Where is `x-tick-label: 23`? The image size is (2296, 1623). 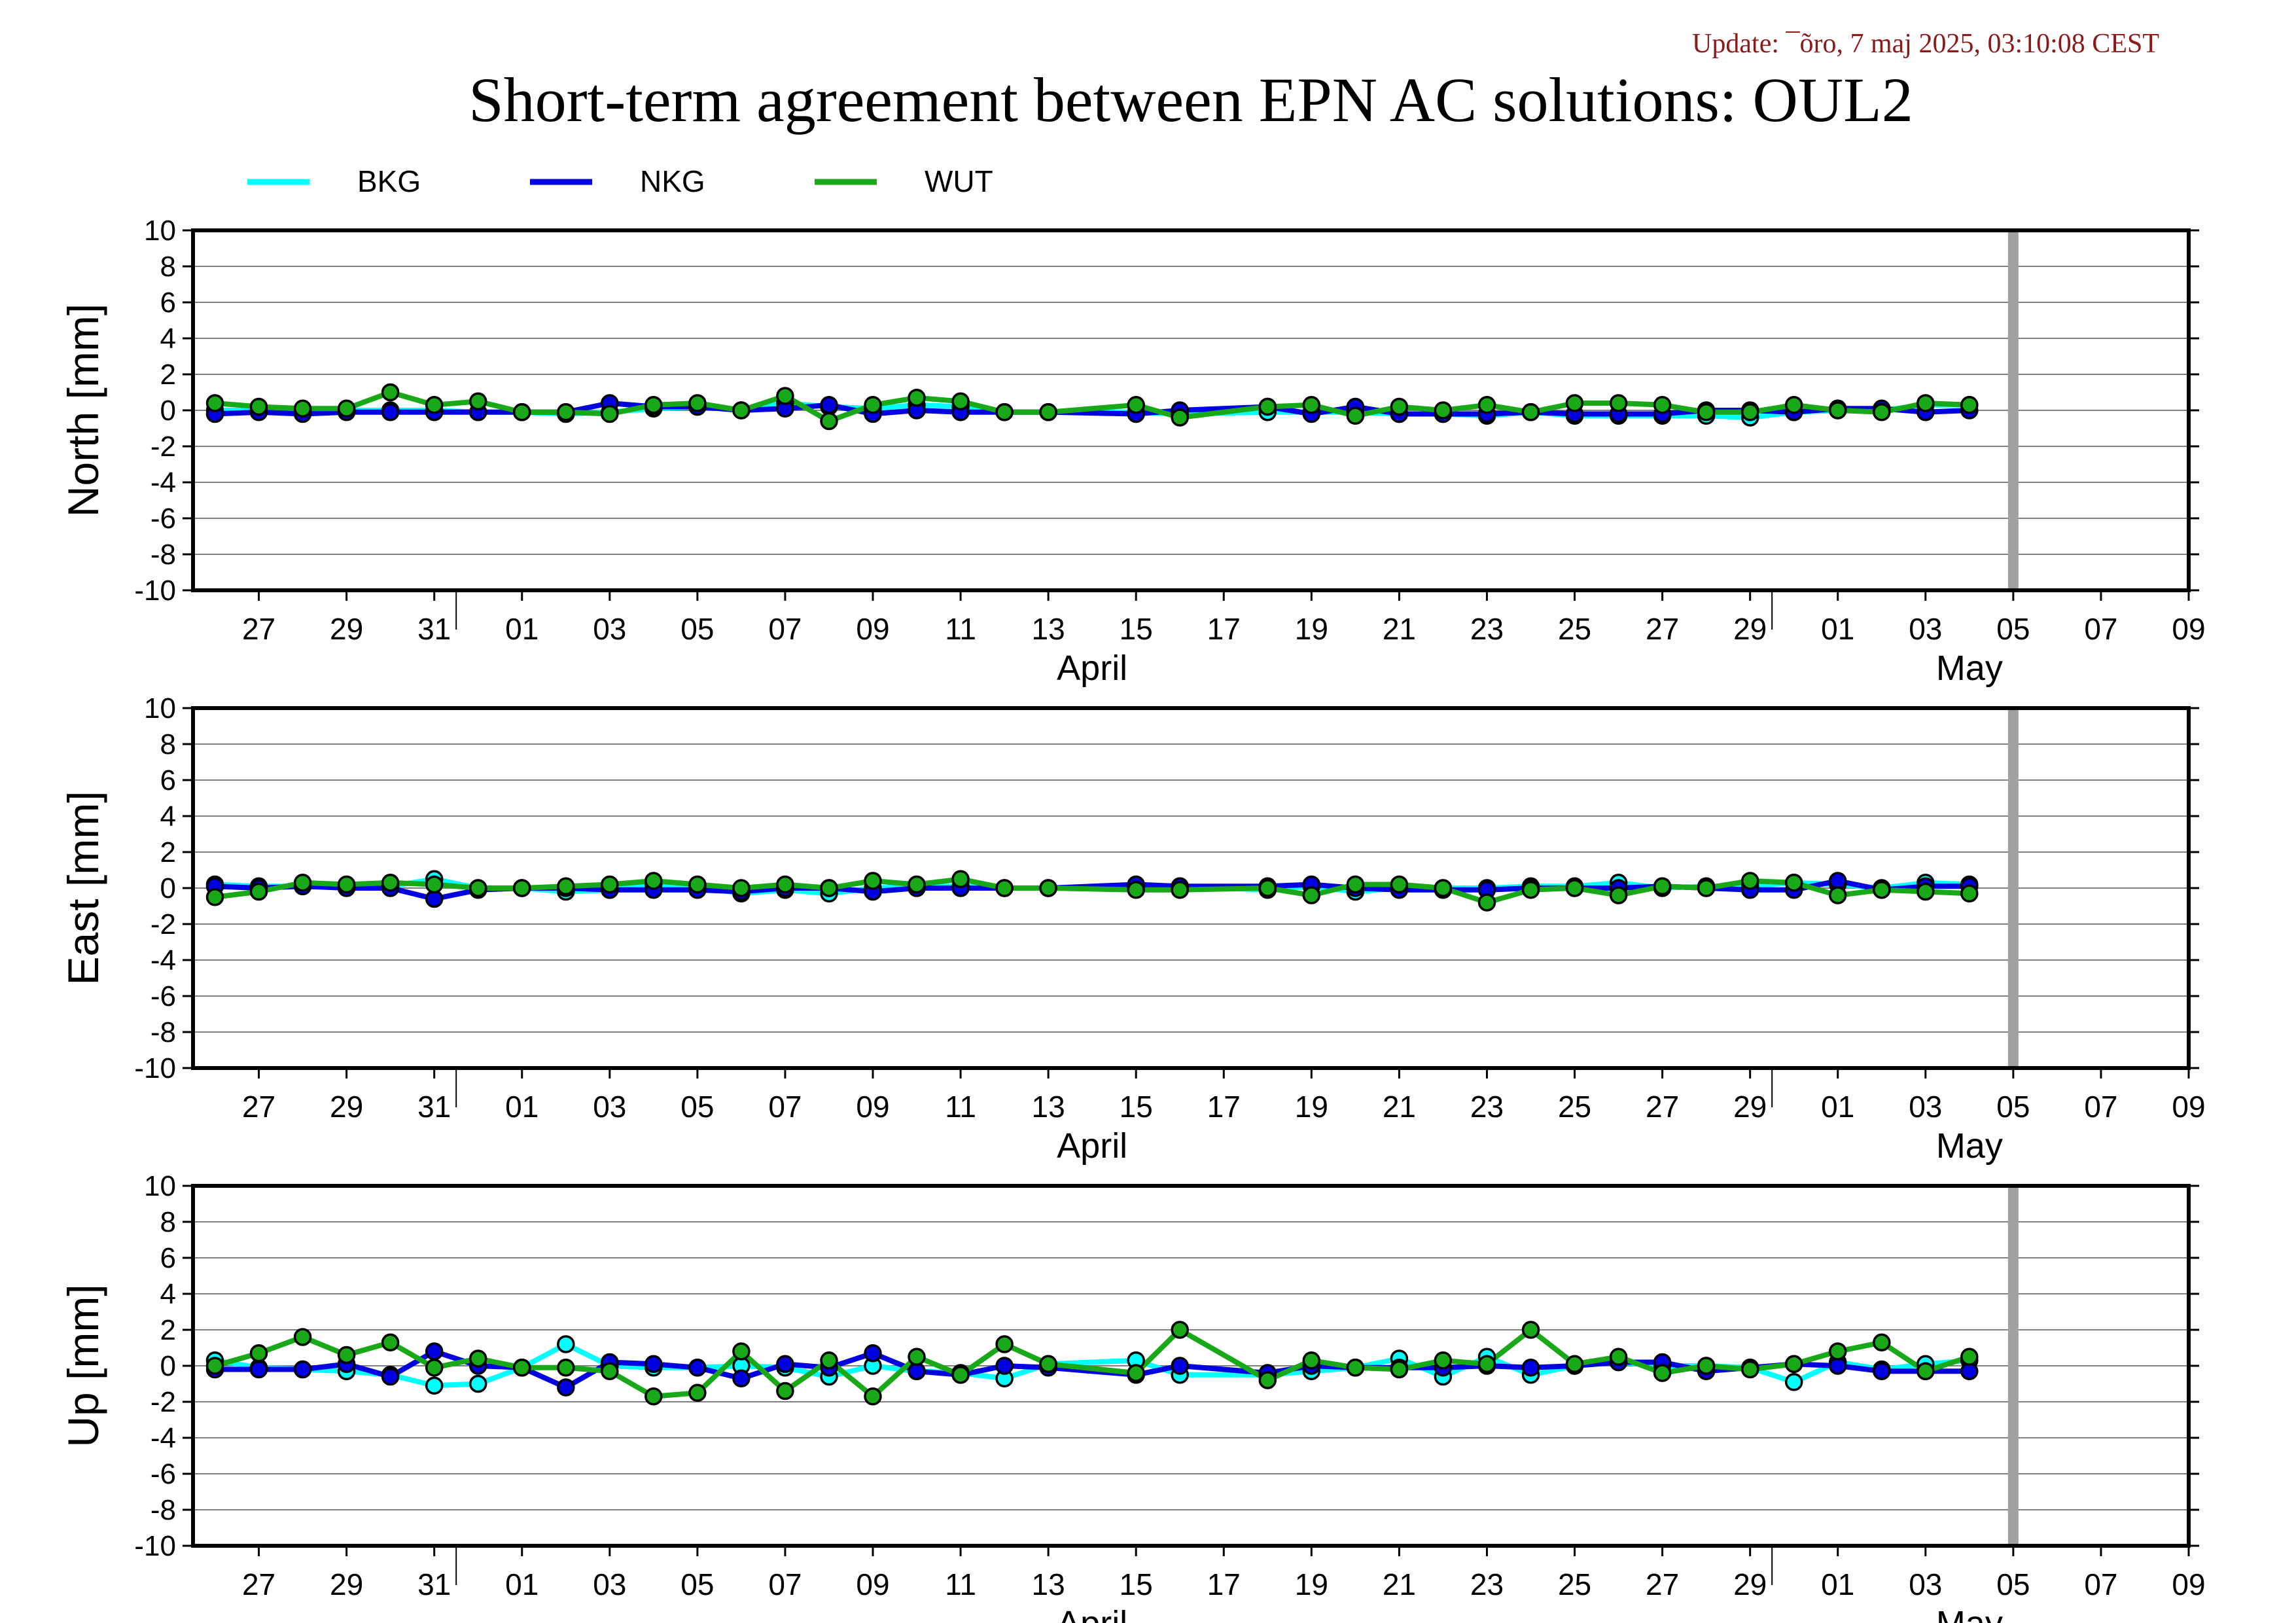
x-tick-label: 23 is located at coordinates (1487, 629).